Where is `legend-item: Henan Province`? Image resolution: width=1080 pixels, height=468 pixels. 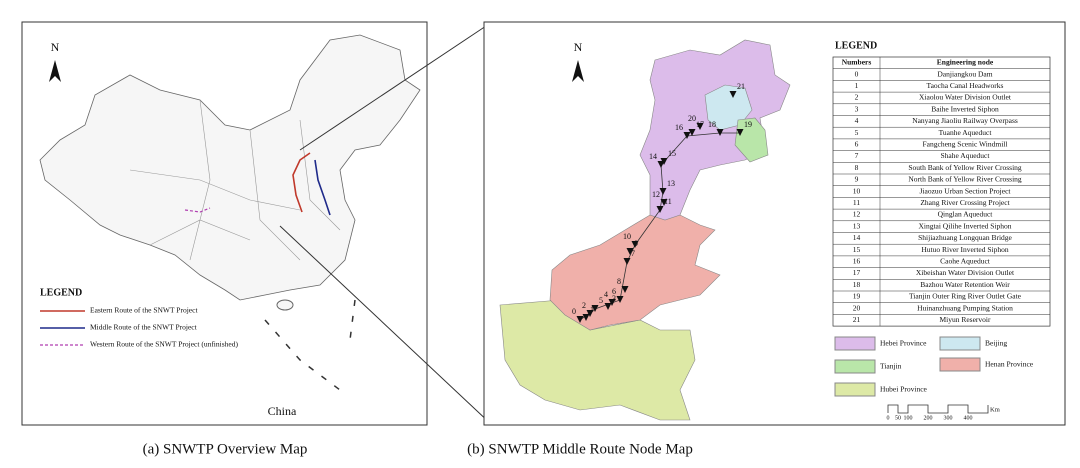
legend-item: Henan Province is located at coordinates (1009, 364).